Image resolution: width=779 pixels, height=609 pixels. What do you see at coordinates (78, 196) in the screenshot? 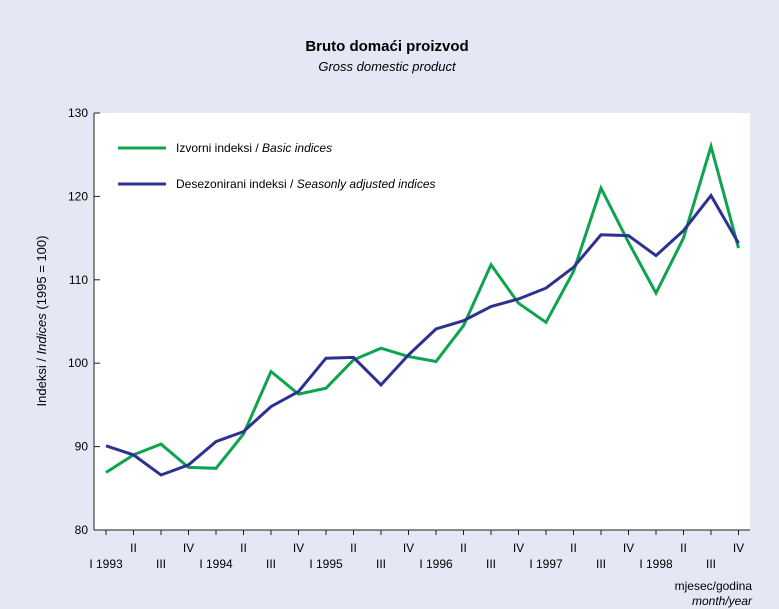
I see `y-tick-label: 120` at bounding box center [78, 196].